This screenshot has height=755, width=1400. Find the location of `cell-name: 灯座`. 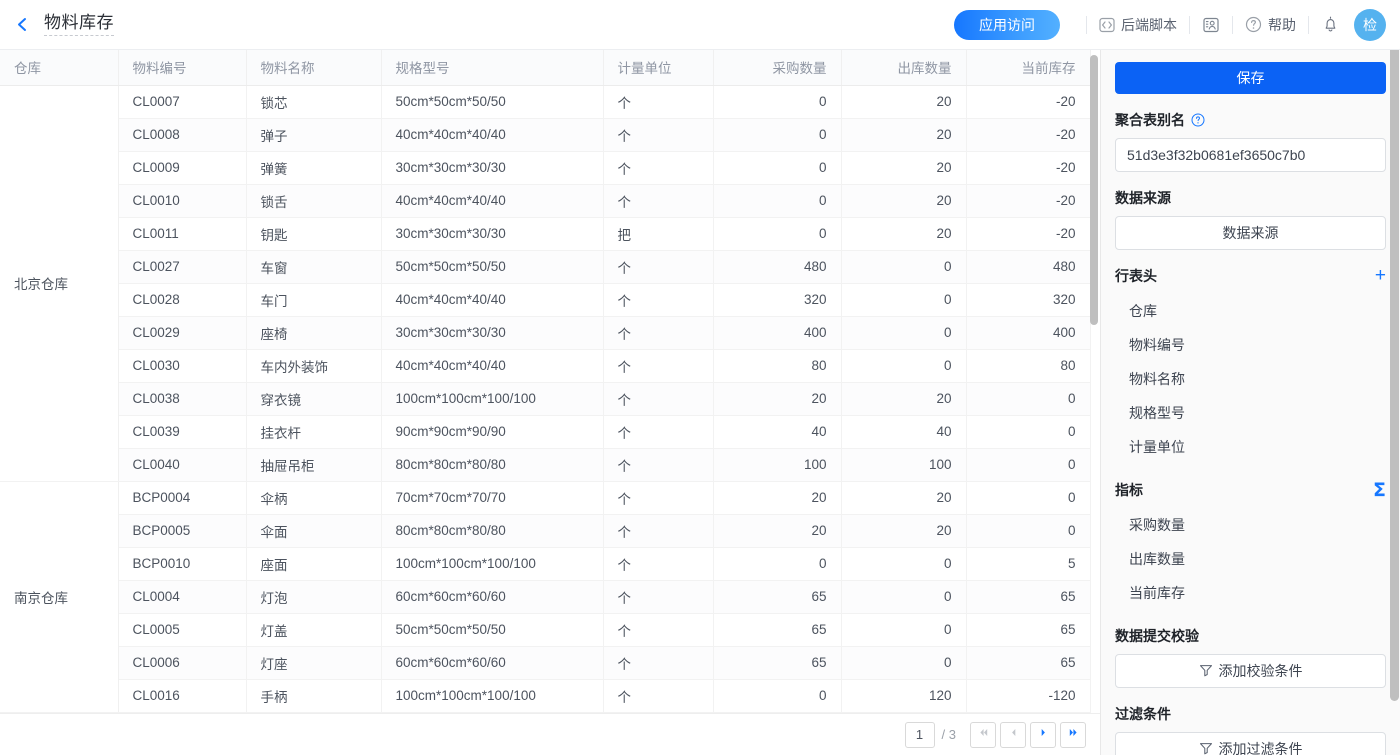

cell-name: 灯座 is located at coordinates (314, 663).